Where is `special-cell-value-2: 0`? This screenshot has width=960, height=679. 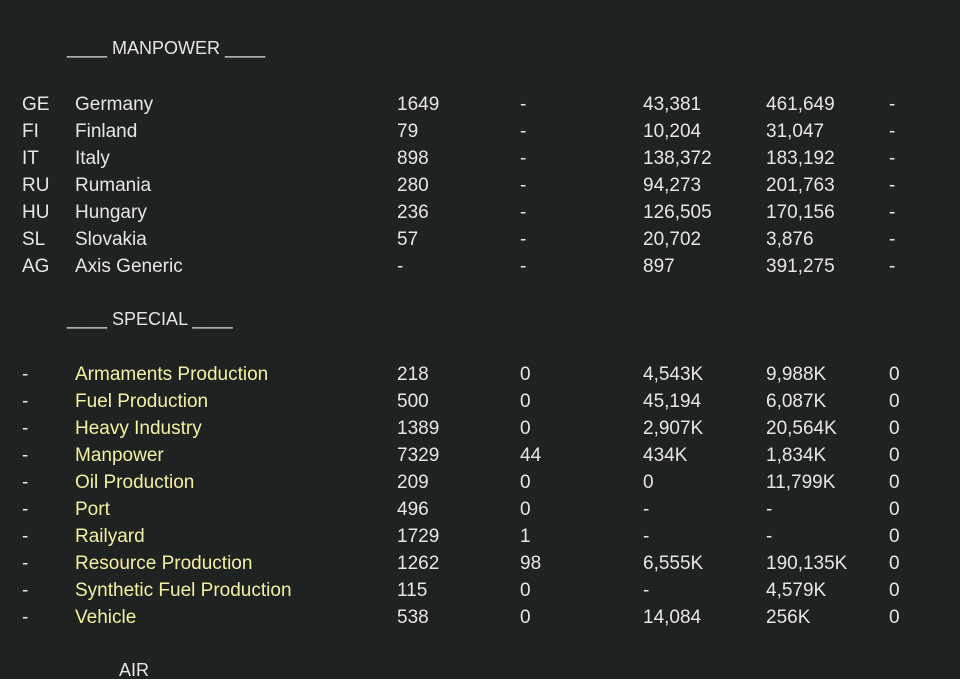
special-cell-value-2: 0 is located at coordinates (648, 482).